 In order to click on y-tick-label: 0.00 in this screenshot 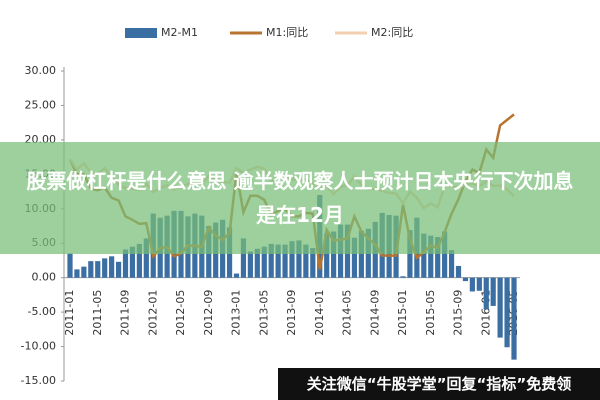, I will do `click(44, 277)`.